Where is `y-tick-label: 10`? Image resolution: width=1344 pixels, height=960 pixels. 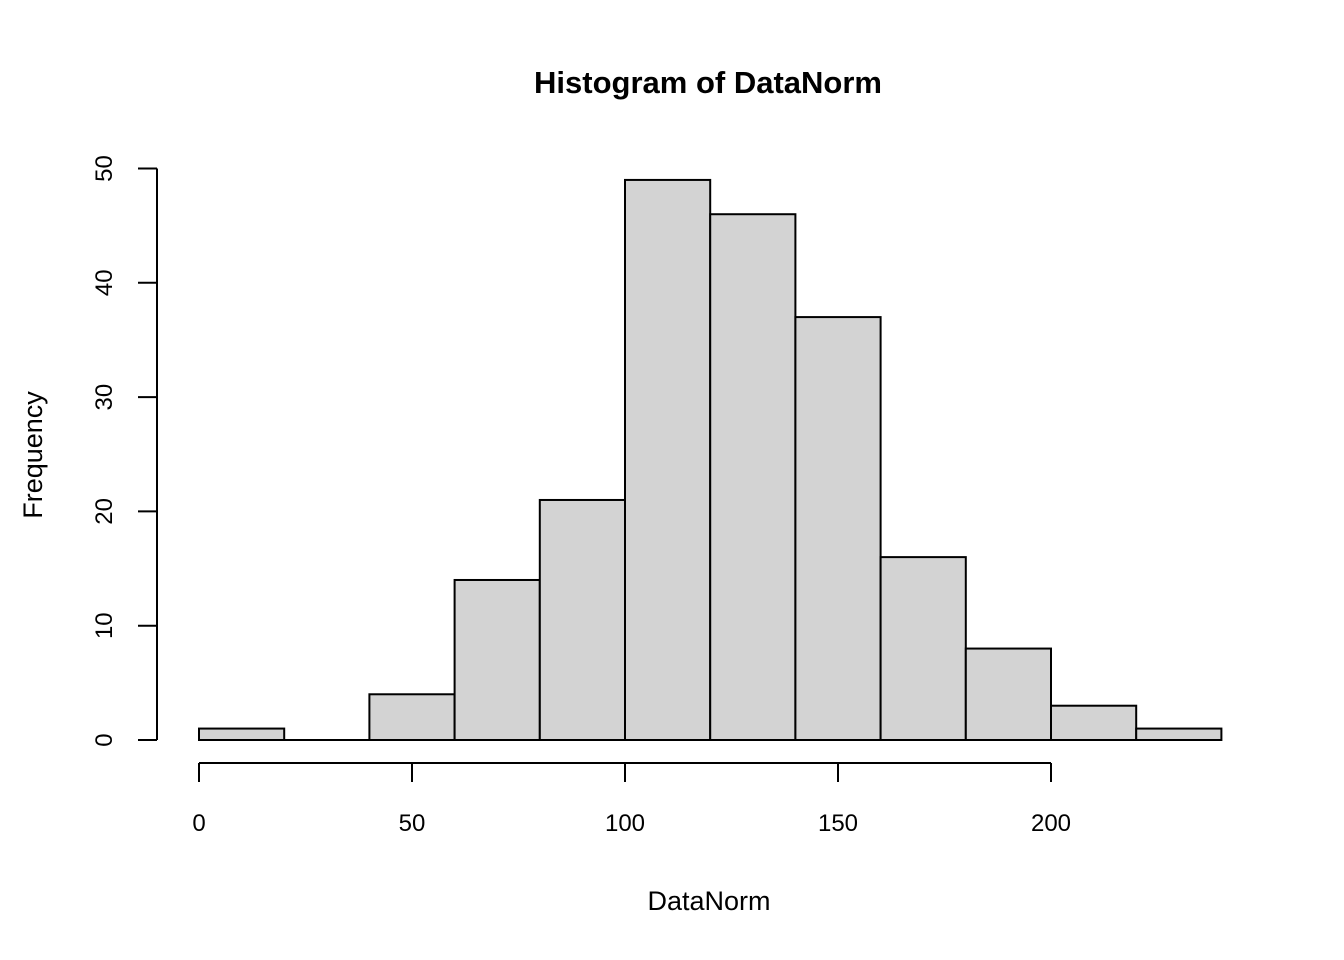
y-tick-label: 10 is located at coordinates (104, 625).